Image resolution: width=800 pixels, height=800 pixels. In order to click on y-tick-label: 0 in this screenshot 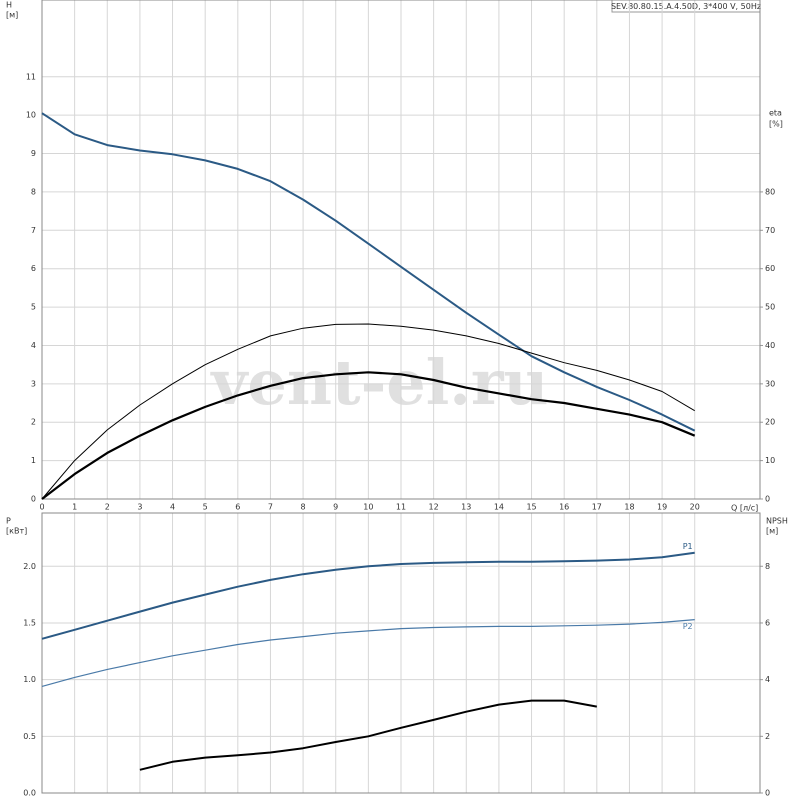, I will do `click(33, 499)`.